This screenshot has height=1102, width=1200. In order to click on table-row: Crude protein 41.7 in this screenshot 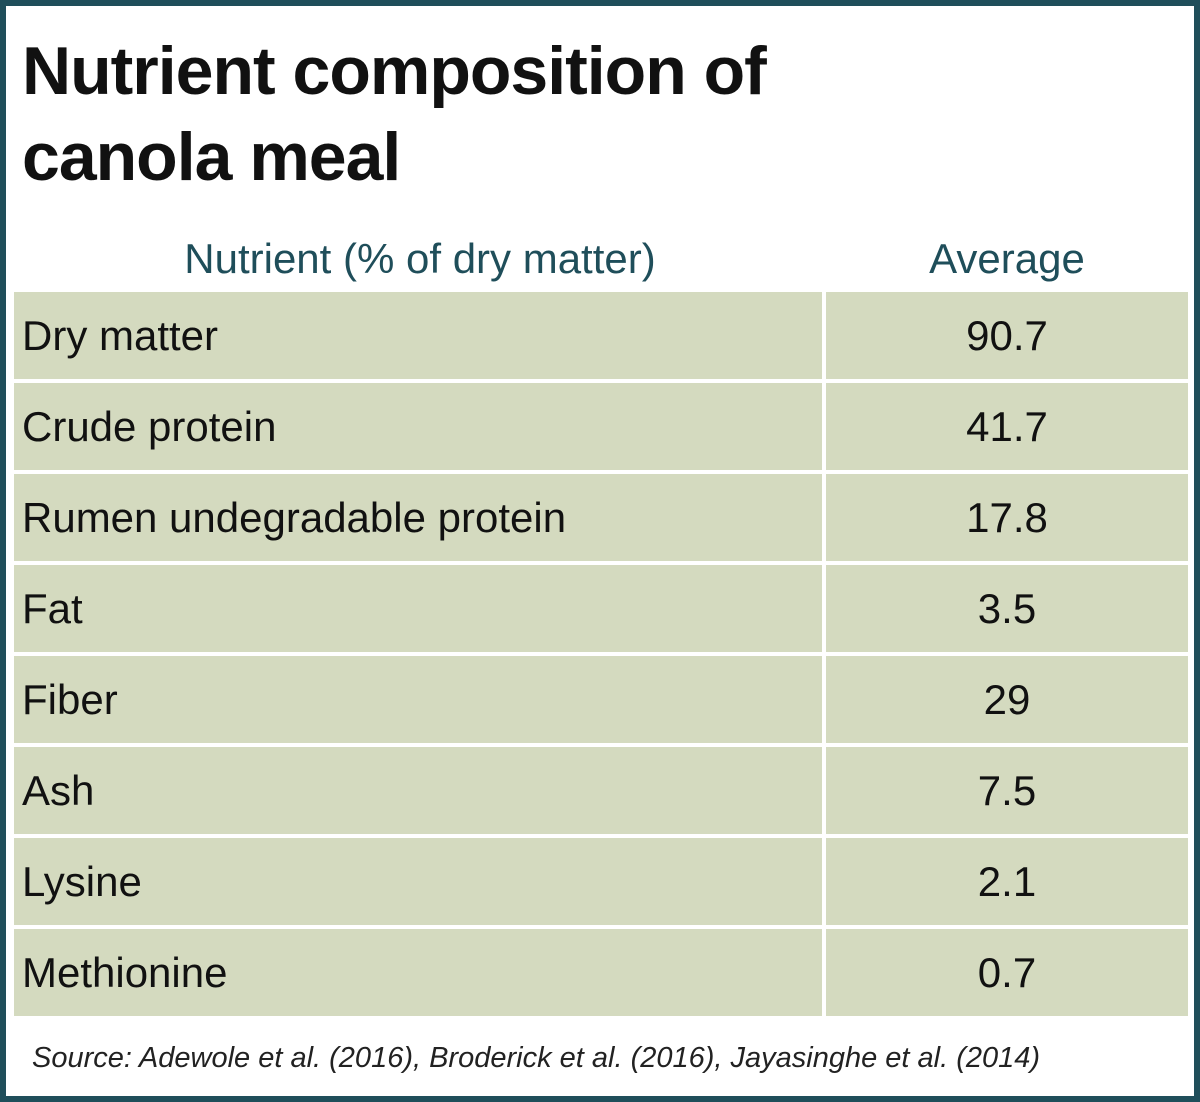, I will do `click(601, 428)`.